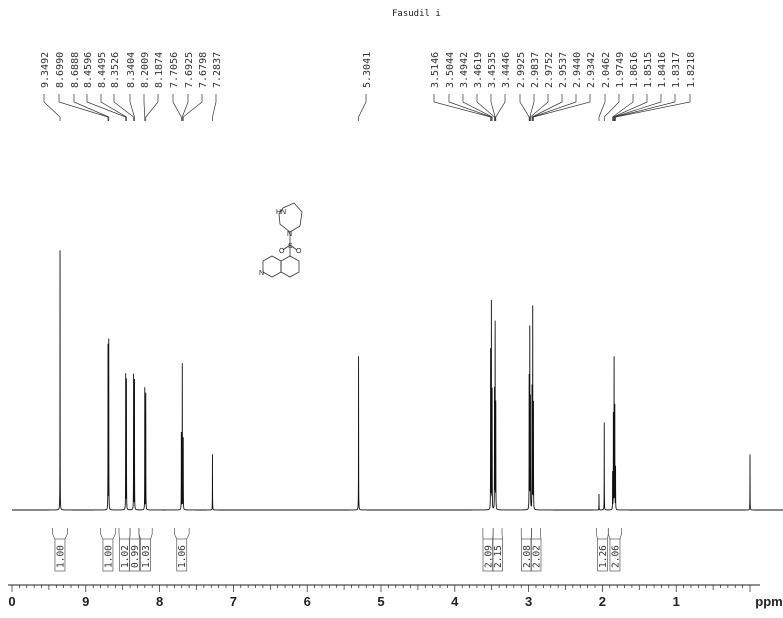  I want to click on pyridine-ring, so click(272, 266).